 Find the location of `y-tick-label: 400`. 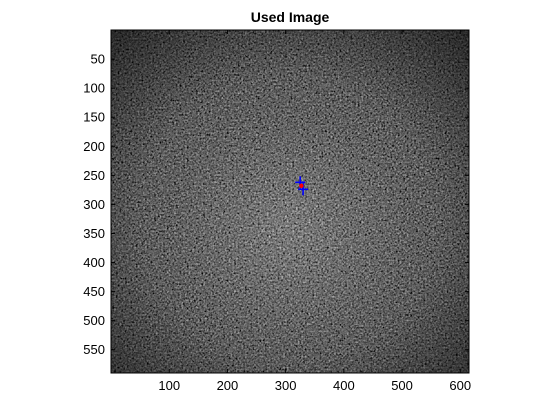

y-tick-label: 400 is located at coordinates (94, 262).